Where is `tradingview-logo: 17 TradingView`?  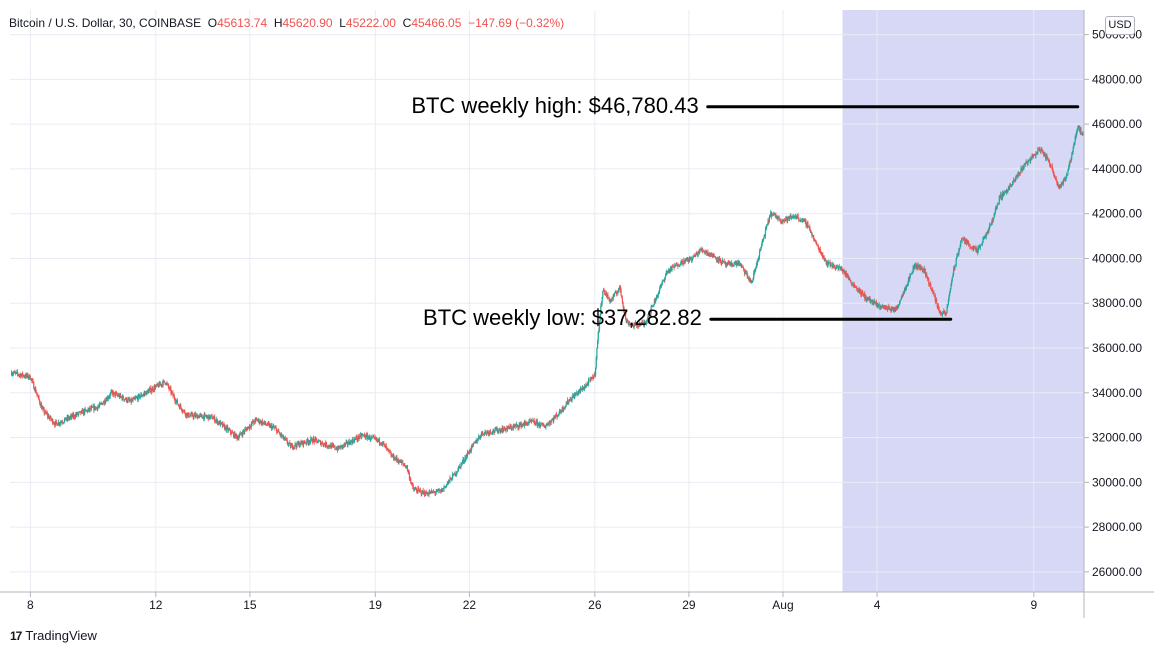 tradingview-logo: 17 TradingView is located at coordinates (53, 635).